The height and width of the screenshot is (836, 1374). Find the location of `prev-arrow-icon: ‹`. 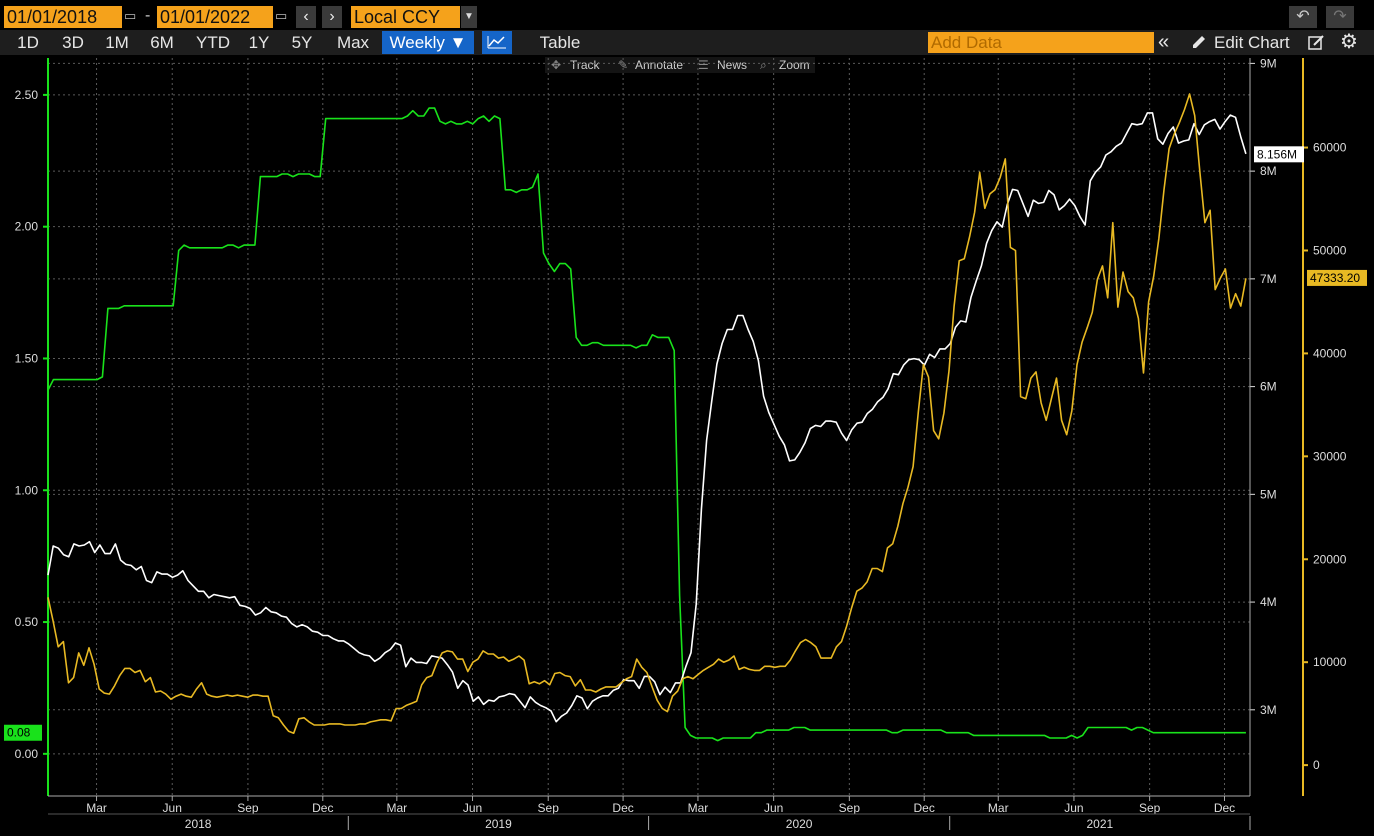

prev-arrow-icon: ‹ is located at coordinates (306, 17).